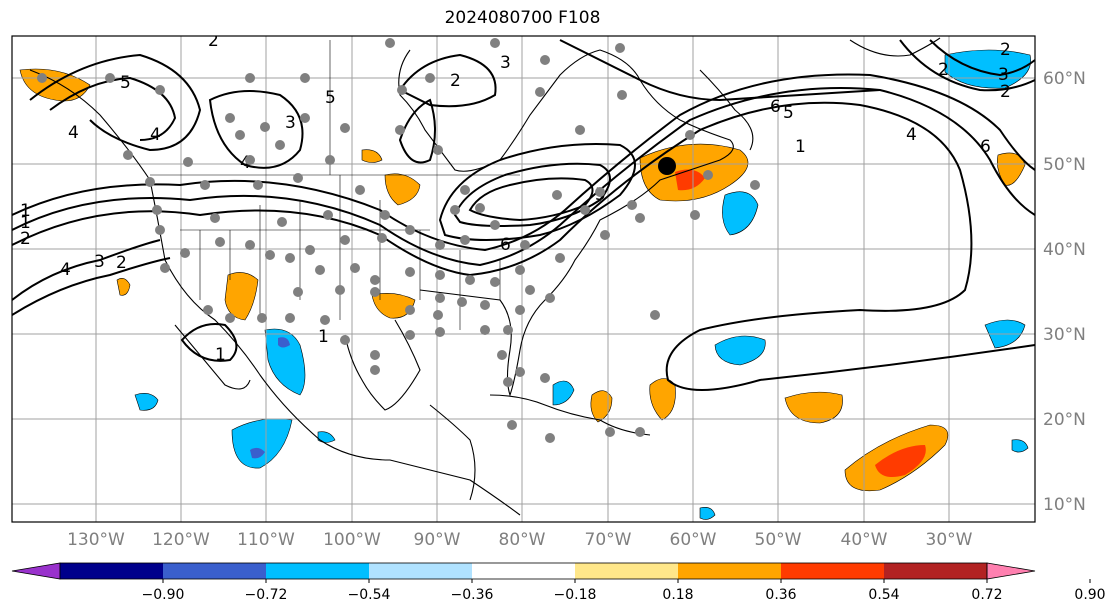 Image resolution: width=1105 pixels, height=615 pixels. What do you see at coordinates (522, 18) in the screenshot?
I see `map-title: 2024080700 F108` at bounding box center [522, 18].